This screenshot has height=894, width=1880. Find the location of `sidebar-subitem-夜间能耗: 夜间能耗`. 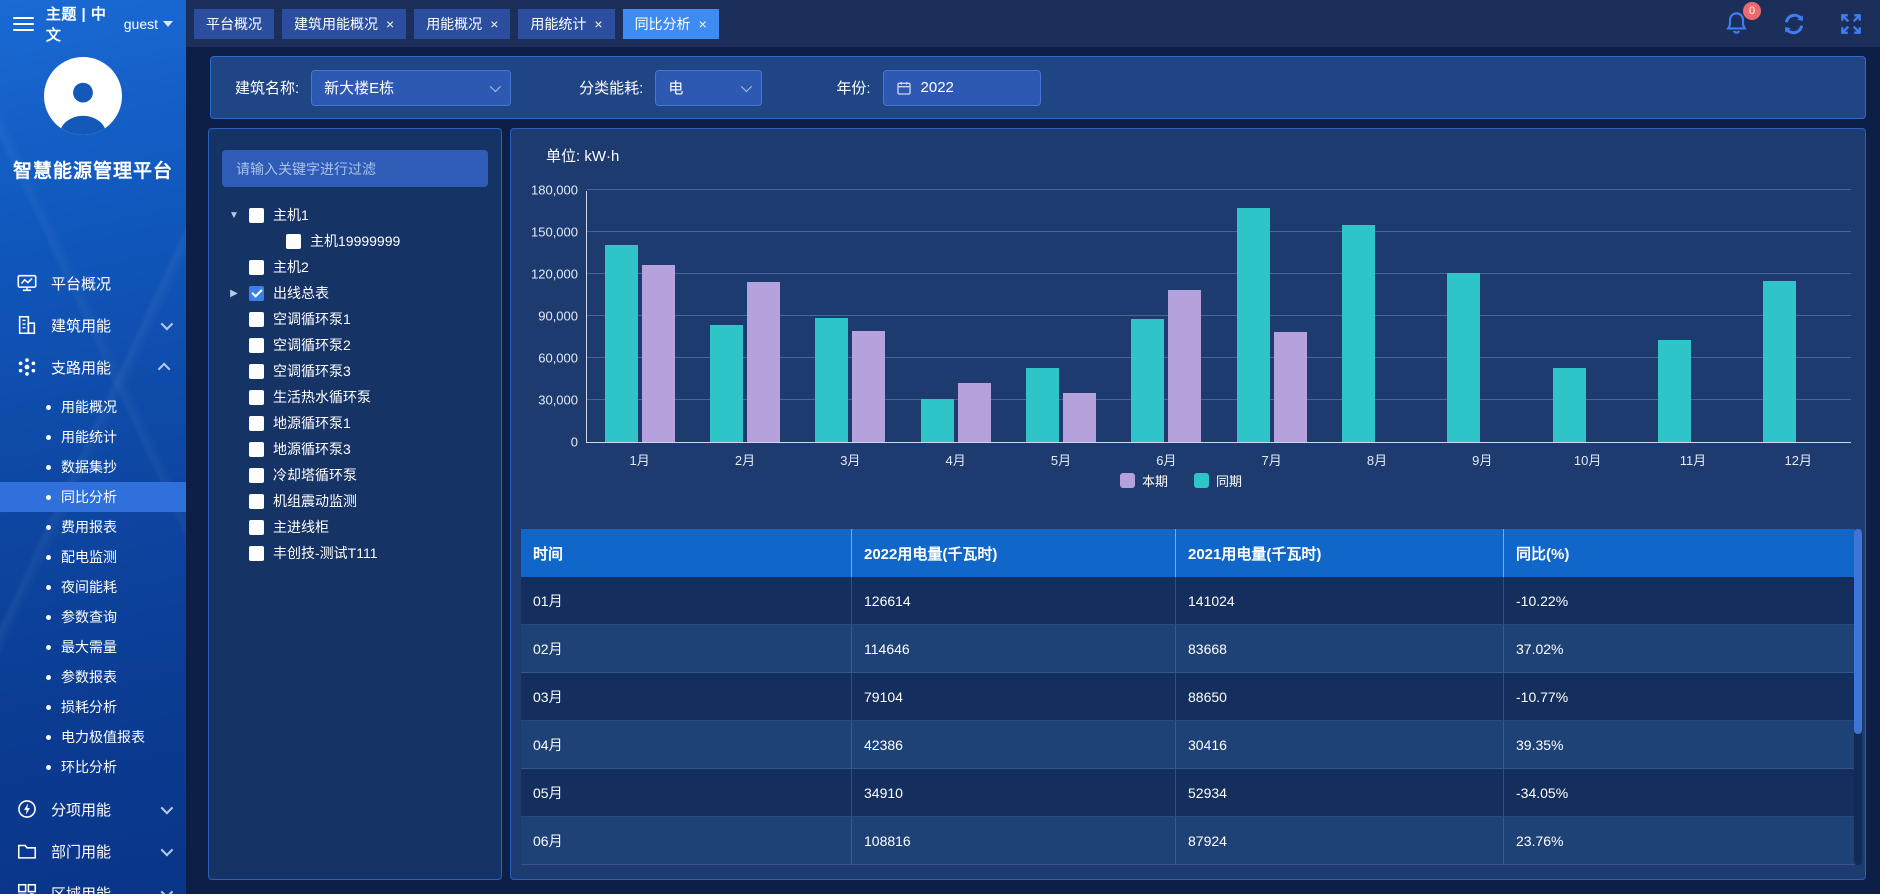

sidebar-subitem-夜间能耗: 夜间能耗 is located at coordinates (93, 587).